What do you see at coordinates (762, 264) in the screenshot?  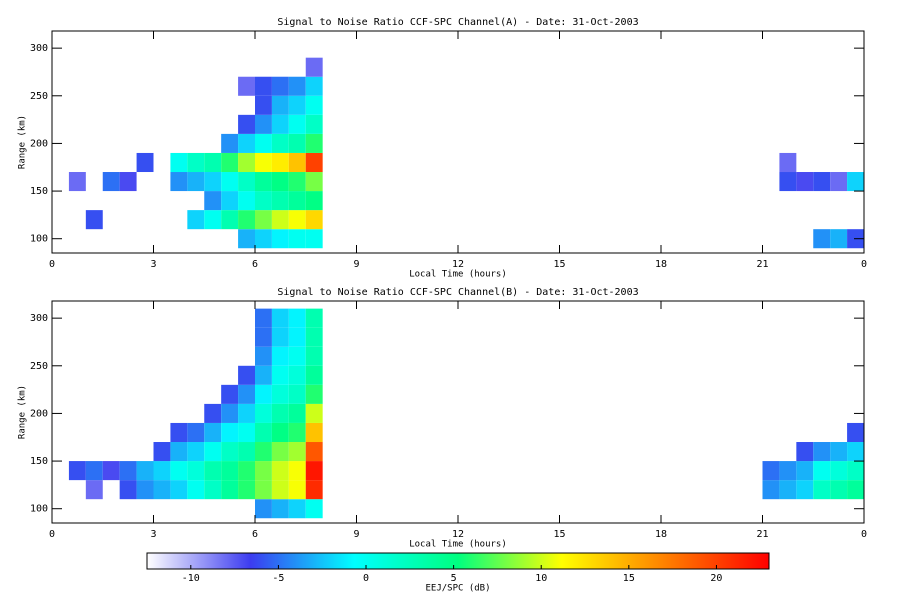 I see `x-tick-label: 21` at bounding box center [762, 264].